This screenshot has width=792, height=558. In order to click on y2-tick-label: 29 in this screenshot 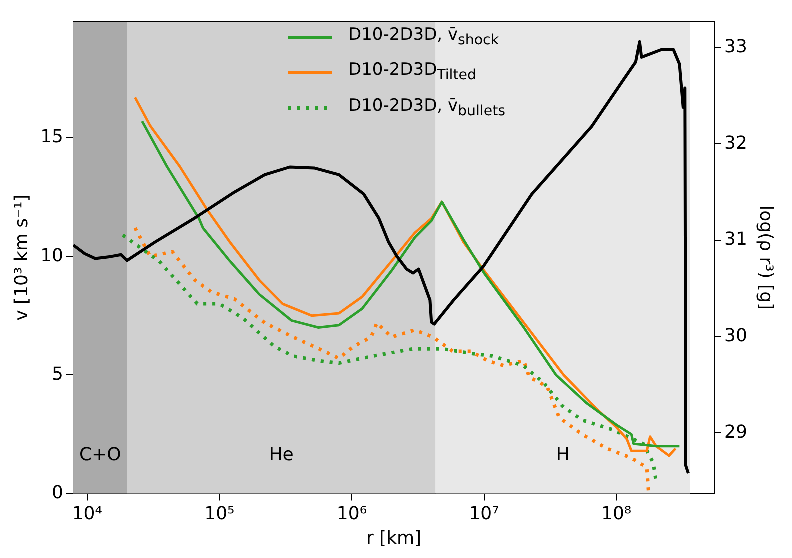, I will do `click(736, 432)`.